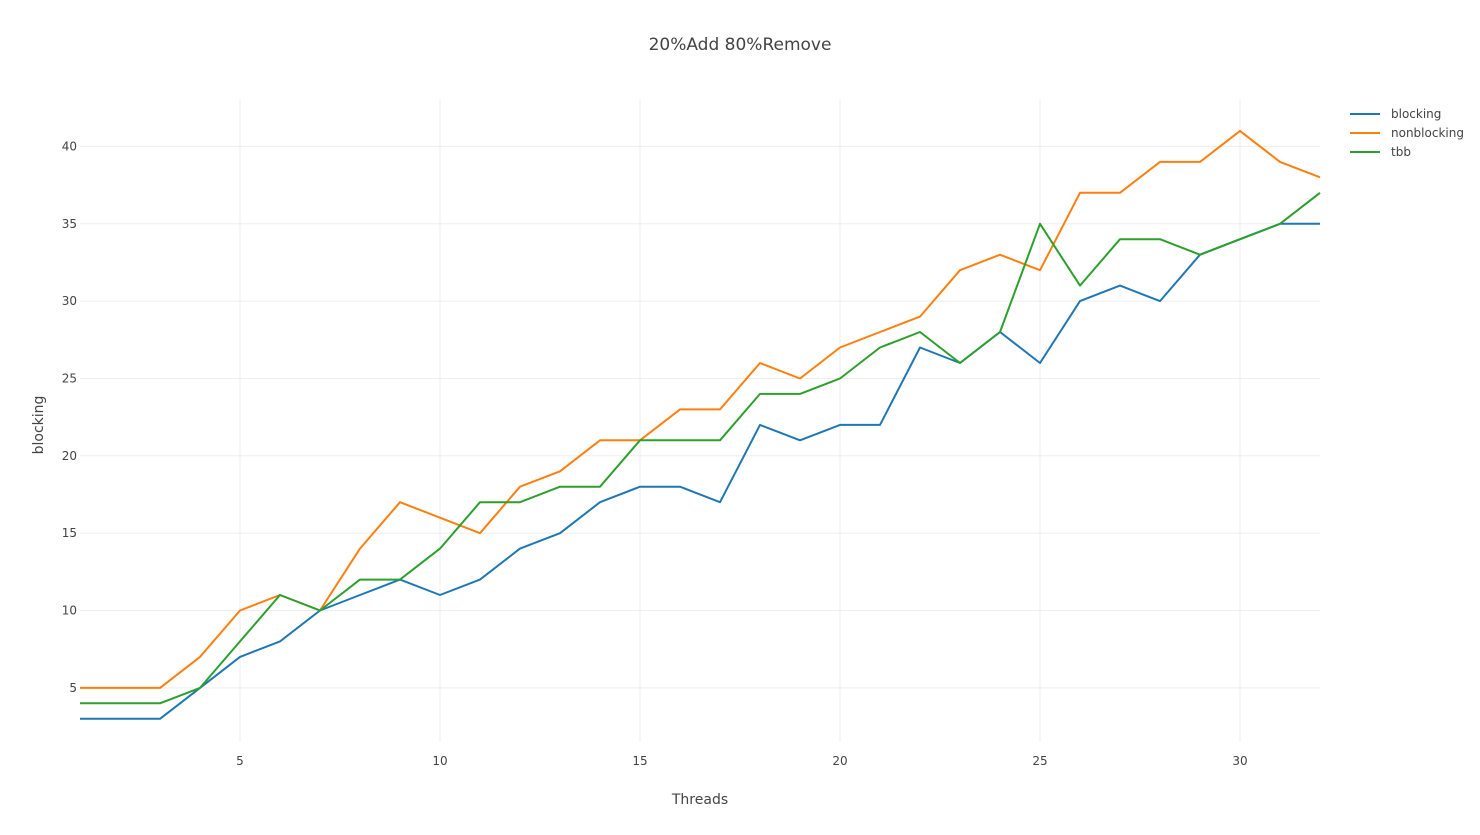 The image size is (1480, 835). Describe the element at coordinates (639, 761) in the screenshot. I see `x-tick-label: 15` at that location.